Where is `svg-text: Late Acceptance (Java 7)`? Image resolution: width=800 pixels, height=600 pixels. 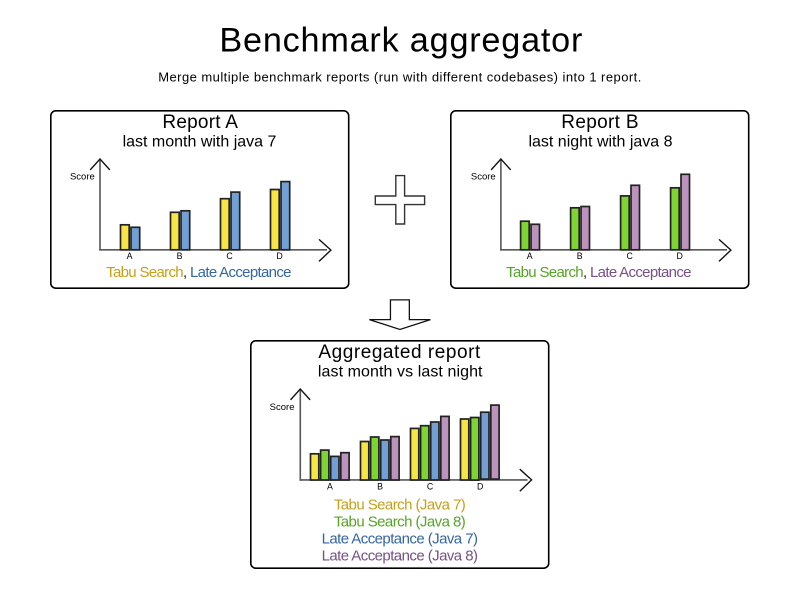 svg-text: Late Acceptance (Java 7) is located at coordinates (400, 539).